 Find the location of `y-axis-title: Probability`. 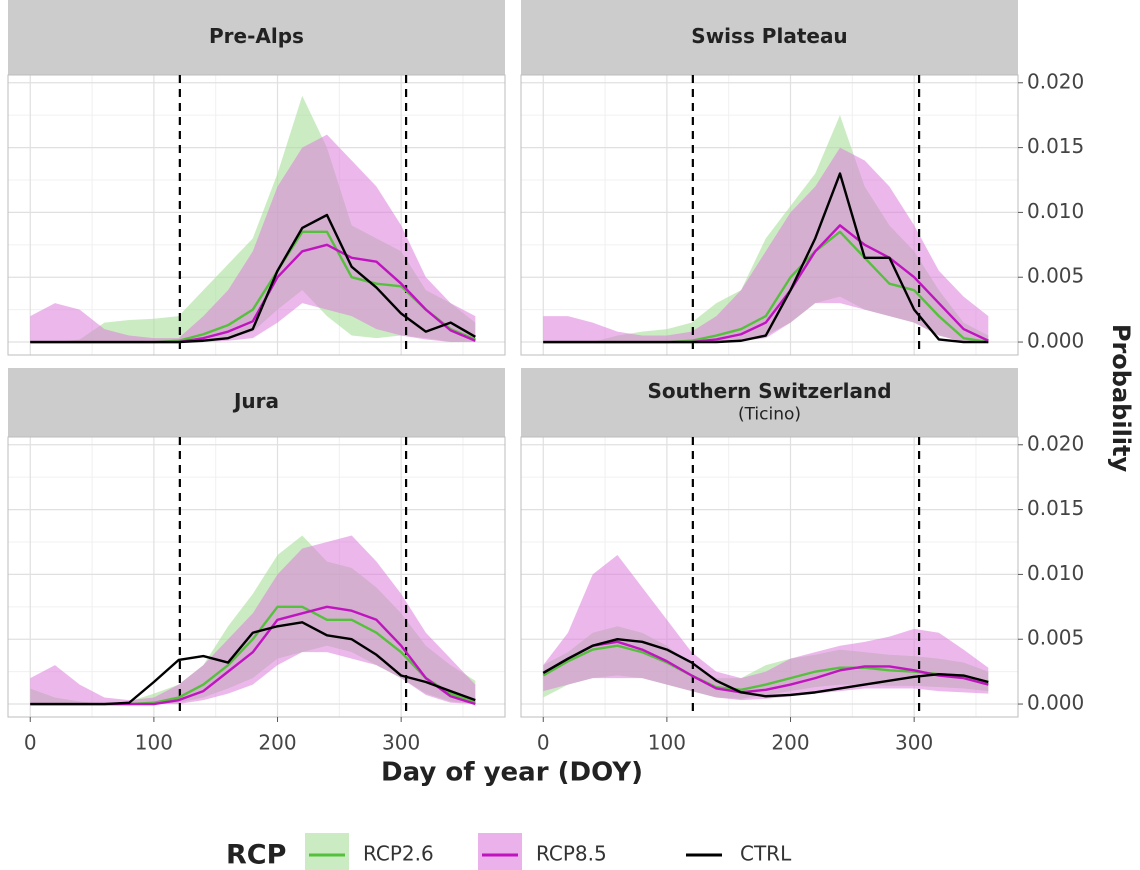

y-axis-title: Probability is located at coordinates (1121, 398).